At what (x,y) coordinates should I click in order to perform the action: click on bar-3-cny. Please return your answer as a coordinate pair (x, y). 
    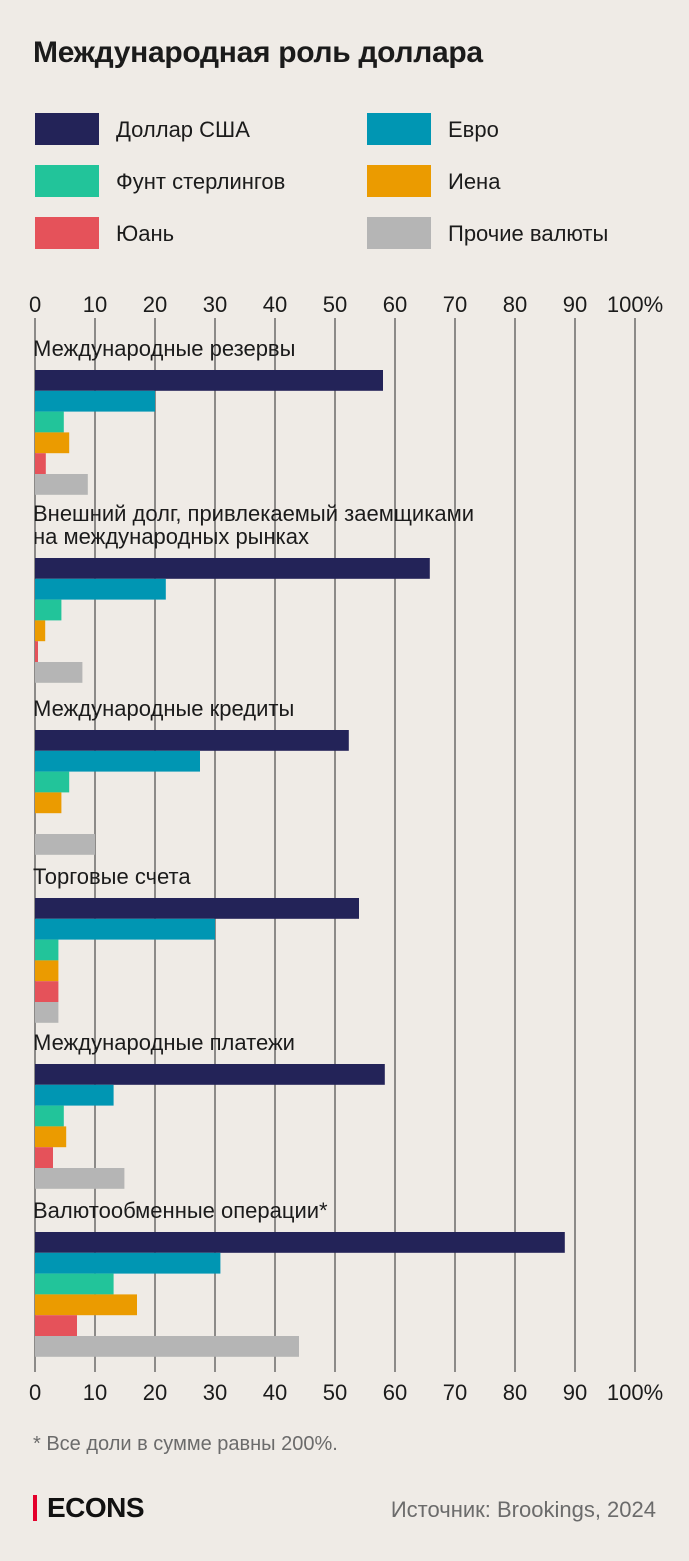
    Looking at the image, I should click on (47, 991).